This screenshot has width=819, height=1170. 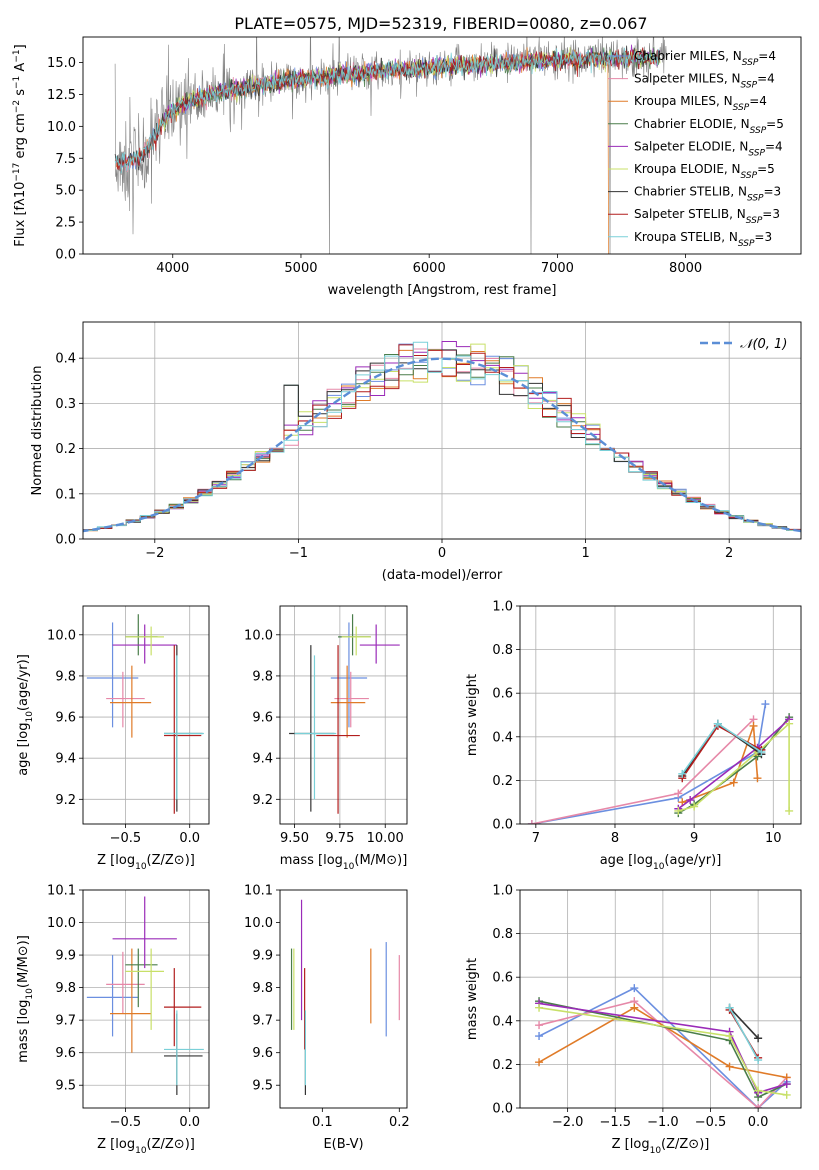 I want to click on point-marker-chabrier-stelib, so click(x=758, y=1038).